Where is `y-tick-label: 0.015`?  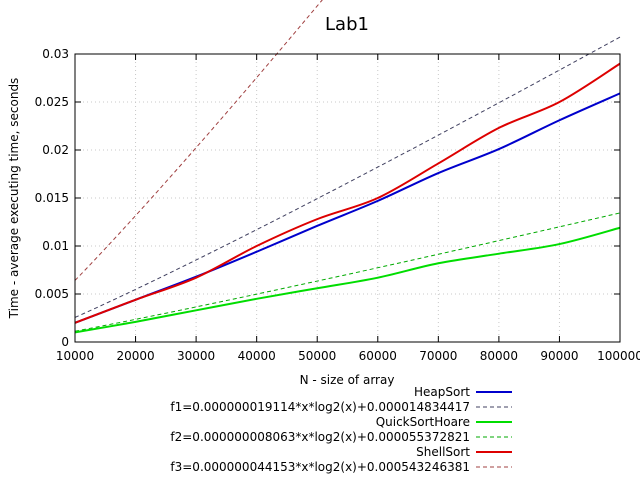 y-tick-label: 0.015 is located at coordinates (52, 198).